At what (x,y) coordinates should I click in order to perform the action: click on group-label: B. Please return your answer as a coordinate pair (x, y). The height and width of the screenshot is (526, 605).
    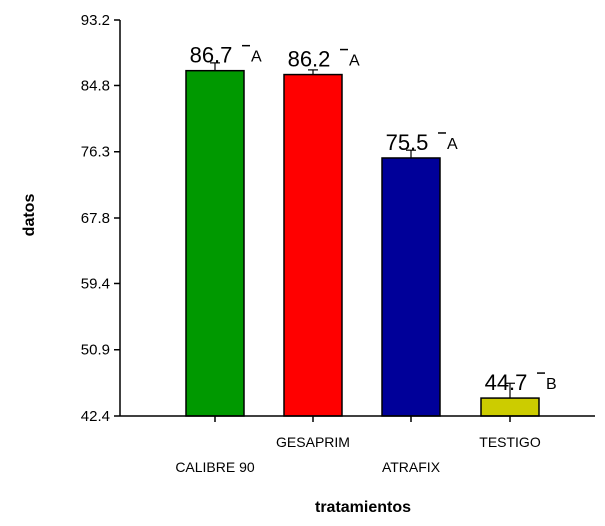
    Looking at the image, I should click on (551, 384).